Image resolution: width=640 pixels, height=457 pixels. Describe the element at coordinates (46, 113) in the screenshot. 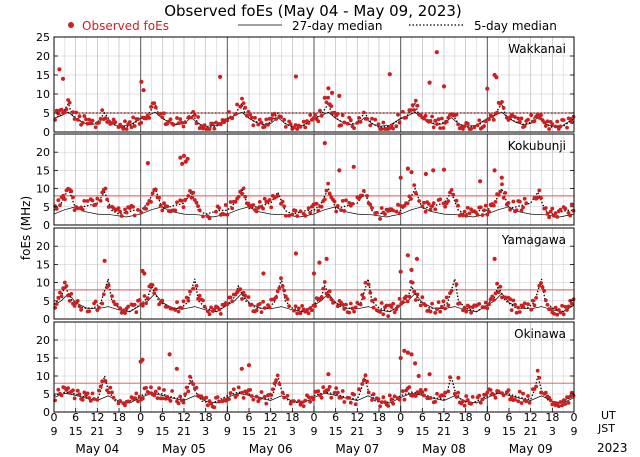

I see `y-tick-label: 5` at that location.